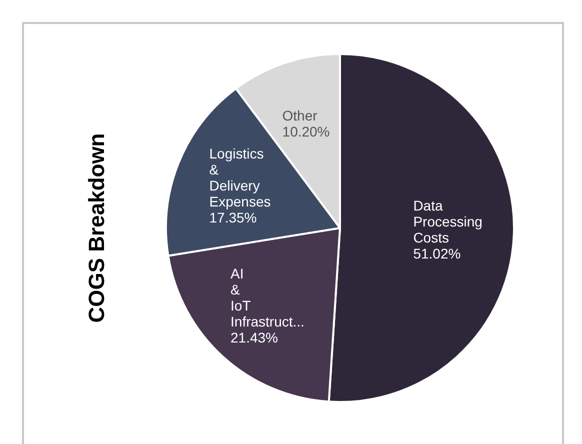 This screenshot has width=582, height=444. Describe the element at coordinates (306, 131) in the screenshot. I see `data-label: 10.20%` at that location.